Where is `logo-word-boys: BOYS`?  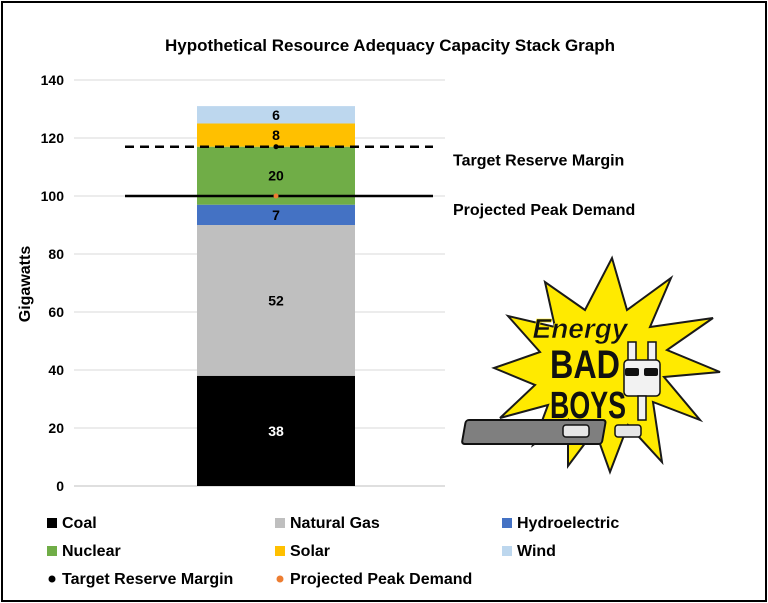 logo-word-boys: BOYS is located at coordinates (588, 406).